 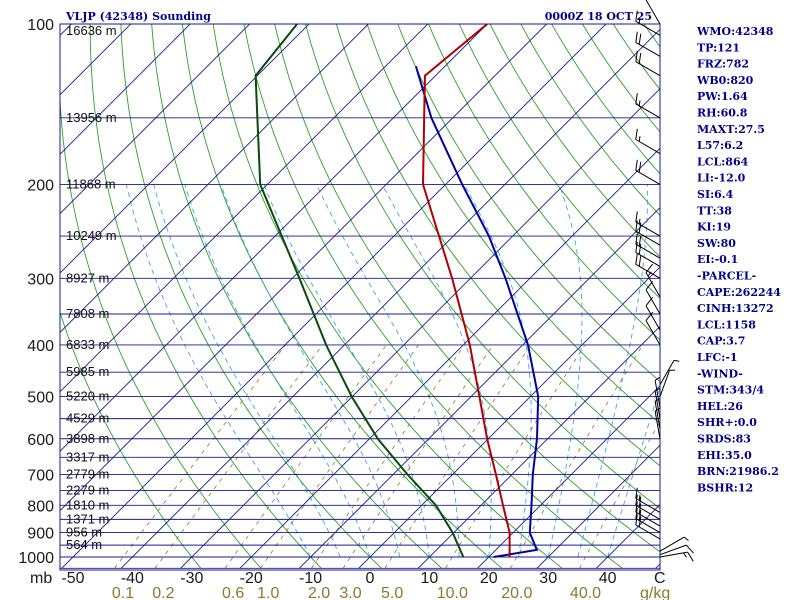 What do you see at coordinates (715, 194) in the screenshot?
I see `index-entry: SI:6.4` at bounding box center [715, 194].